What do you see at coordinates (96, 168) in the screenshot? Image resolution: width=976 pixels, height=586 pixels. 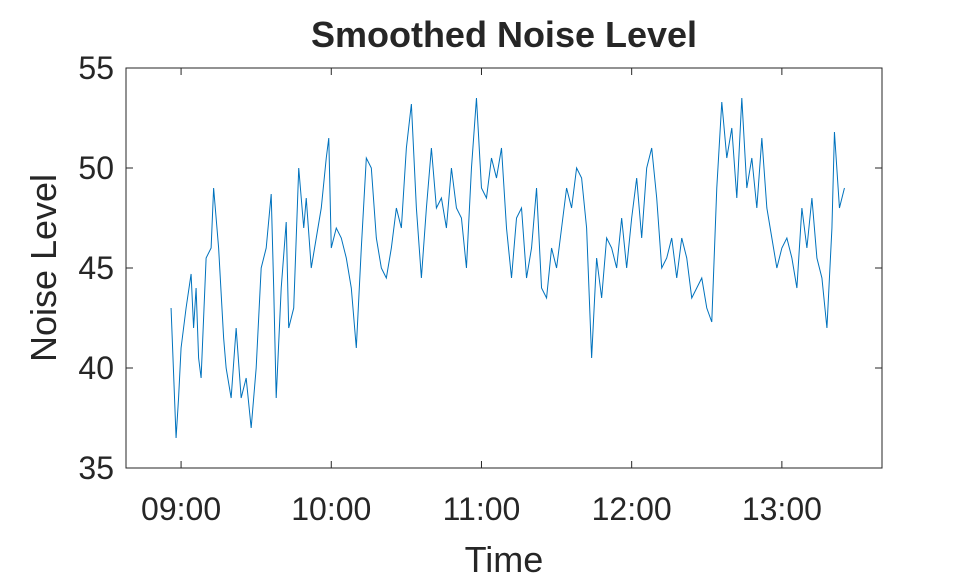 I see `y-tick-label: 50` at bounding box center [96, 168].